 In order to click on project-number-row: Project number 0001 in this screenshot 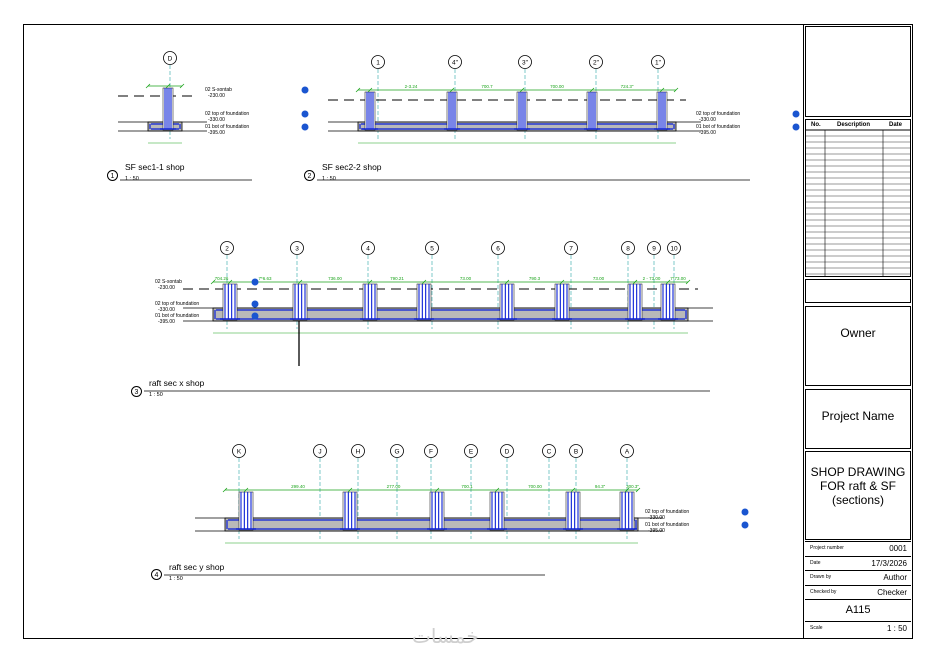, I will do `click(858, 548)`.